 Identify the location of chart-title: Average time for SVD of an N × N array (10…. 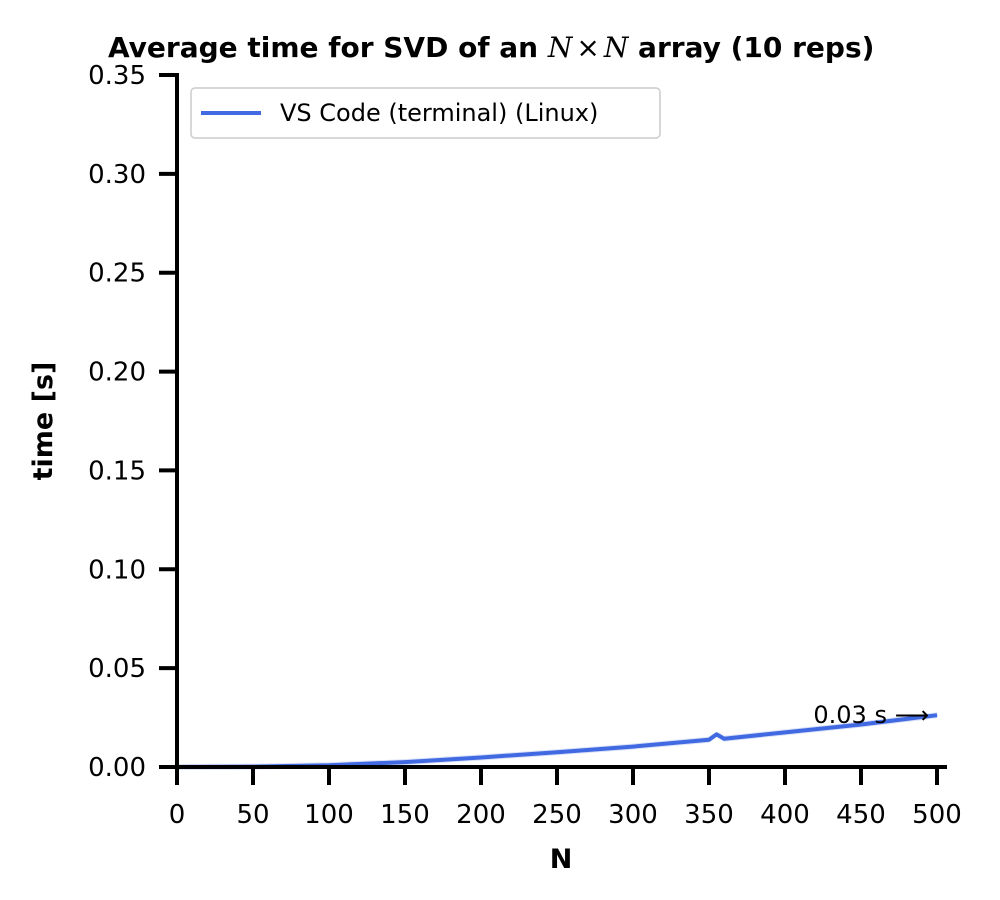
(491, 47).